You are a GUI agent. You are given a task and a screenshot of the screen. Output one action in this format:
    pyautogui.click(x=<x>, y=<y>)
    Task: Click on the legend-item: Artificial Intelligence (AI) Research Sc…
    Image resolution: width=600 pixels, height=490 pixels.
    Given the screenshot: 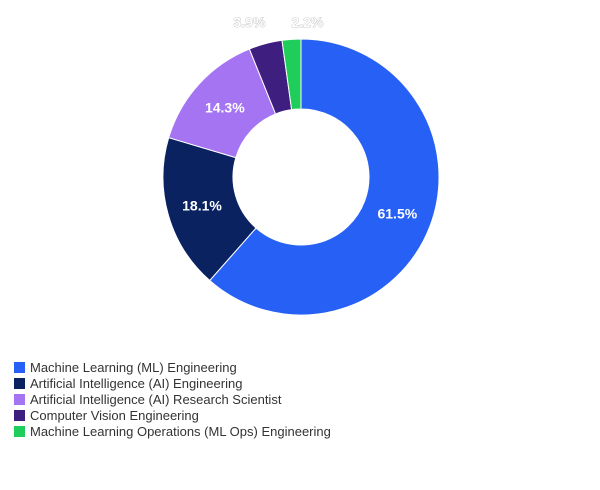 What is the action you would take?
    pyautogui.click(x=172, y=399)
    